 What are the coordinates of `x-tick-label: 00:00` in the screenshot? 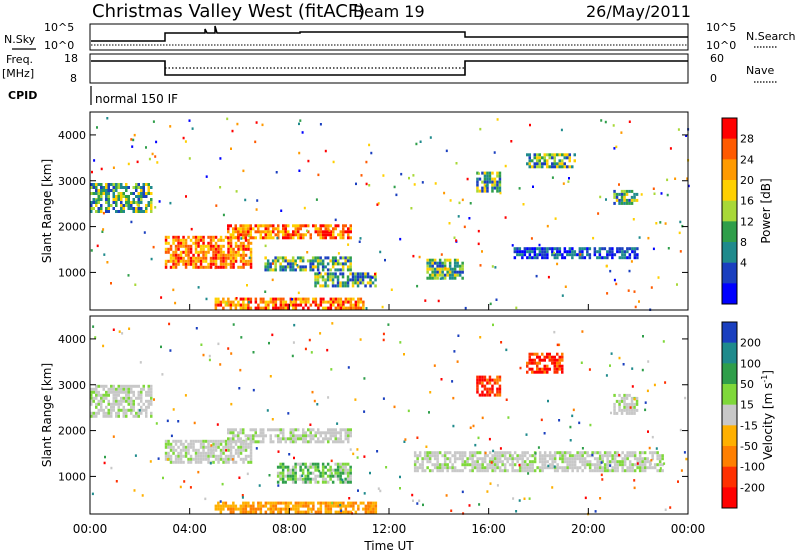 It's located at (688, 529).